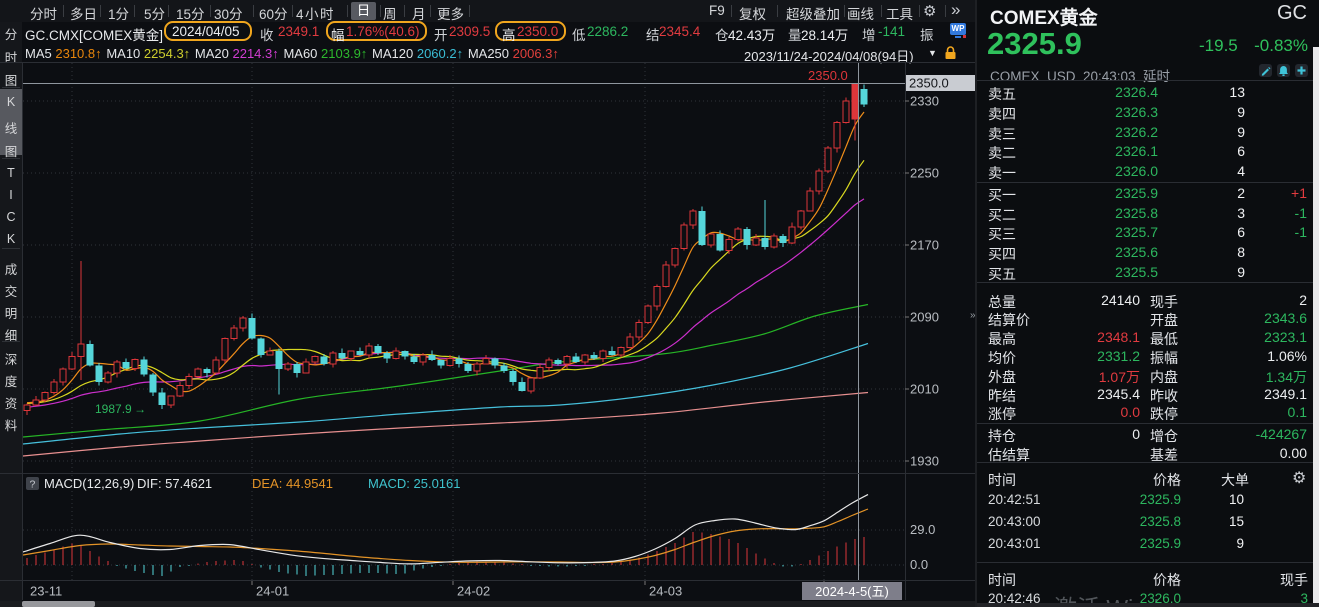 This screenshot has height=607, width=1319. What do you see at coordinates (473, 591) in the screenshot?
I see `svg-text: 24-02` at bounding box center [473, 591].